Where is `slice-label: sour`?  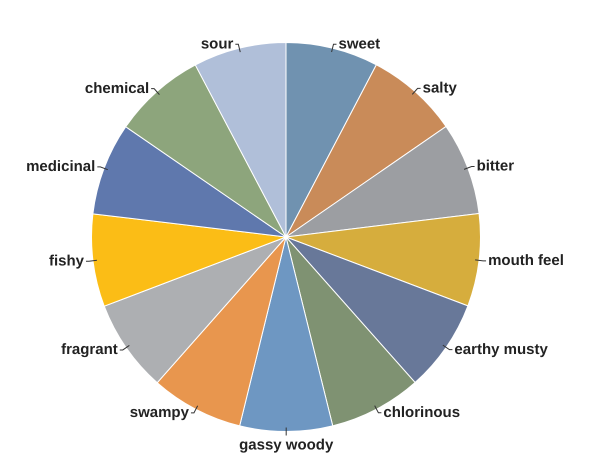
slice-label: sour is located at coordinates (217, 43).